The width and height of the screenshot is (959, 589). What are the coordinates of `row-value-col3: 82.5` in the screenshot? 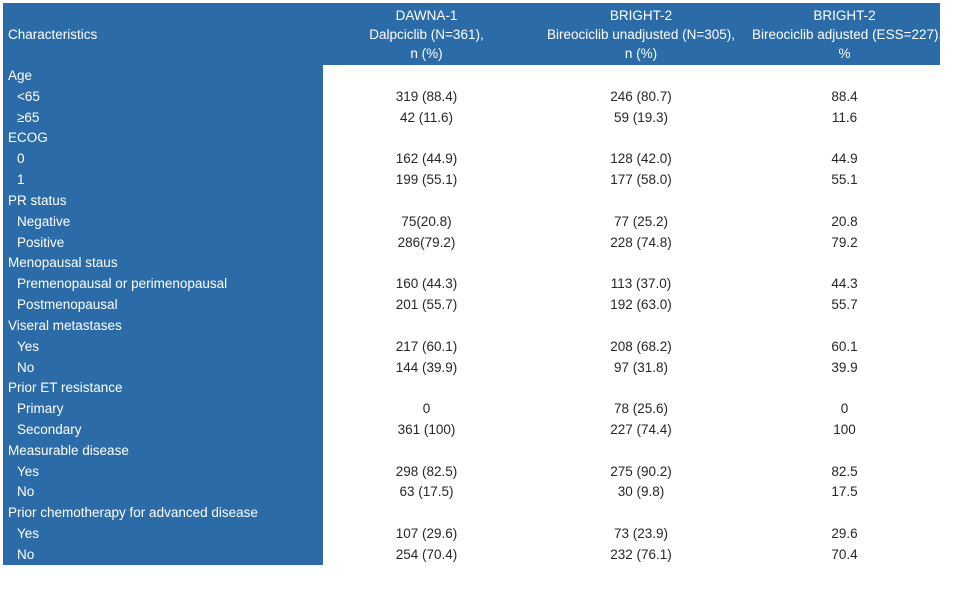 It's located at (844, 471).